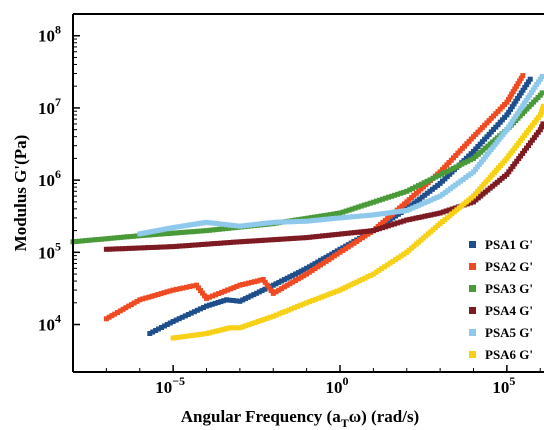 This screenshot has height=430, width=544. Describe the element at coordinates (509, 288) in the screenshot. I see `legend-label: PSA3 G'` at that location.